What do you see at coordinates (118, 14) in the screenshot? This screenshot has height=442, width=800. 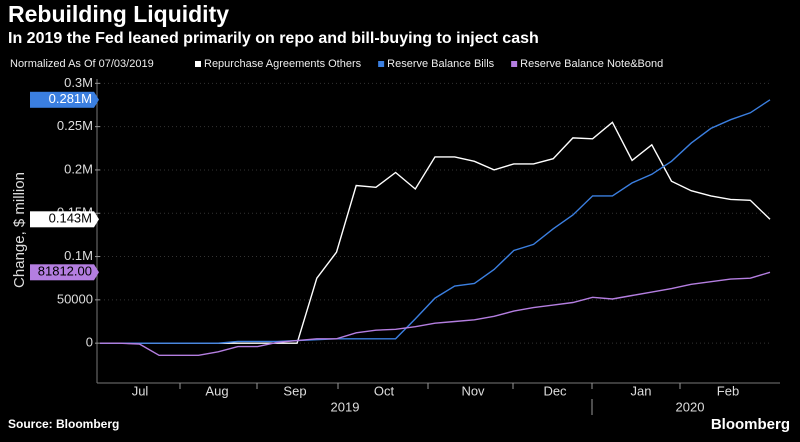 I see `chart-title: Rebuilding Liquidity` at bounding box center [118, 14].